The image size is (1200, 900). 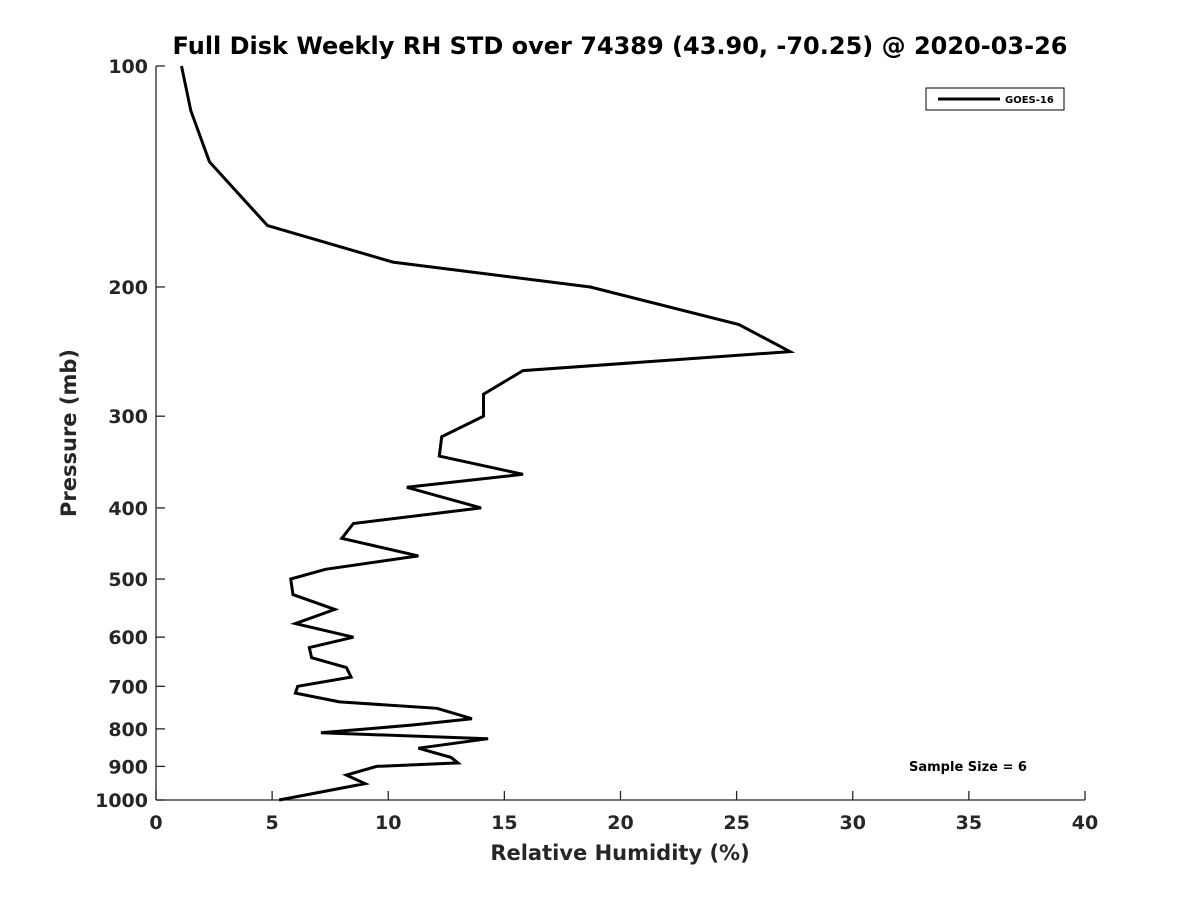 I want to click on legend-label-goes16: GOES-16, so click(x=1029, y=100).